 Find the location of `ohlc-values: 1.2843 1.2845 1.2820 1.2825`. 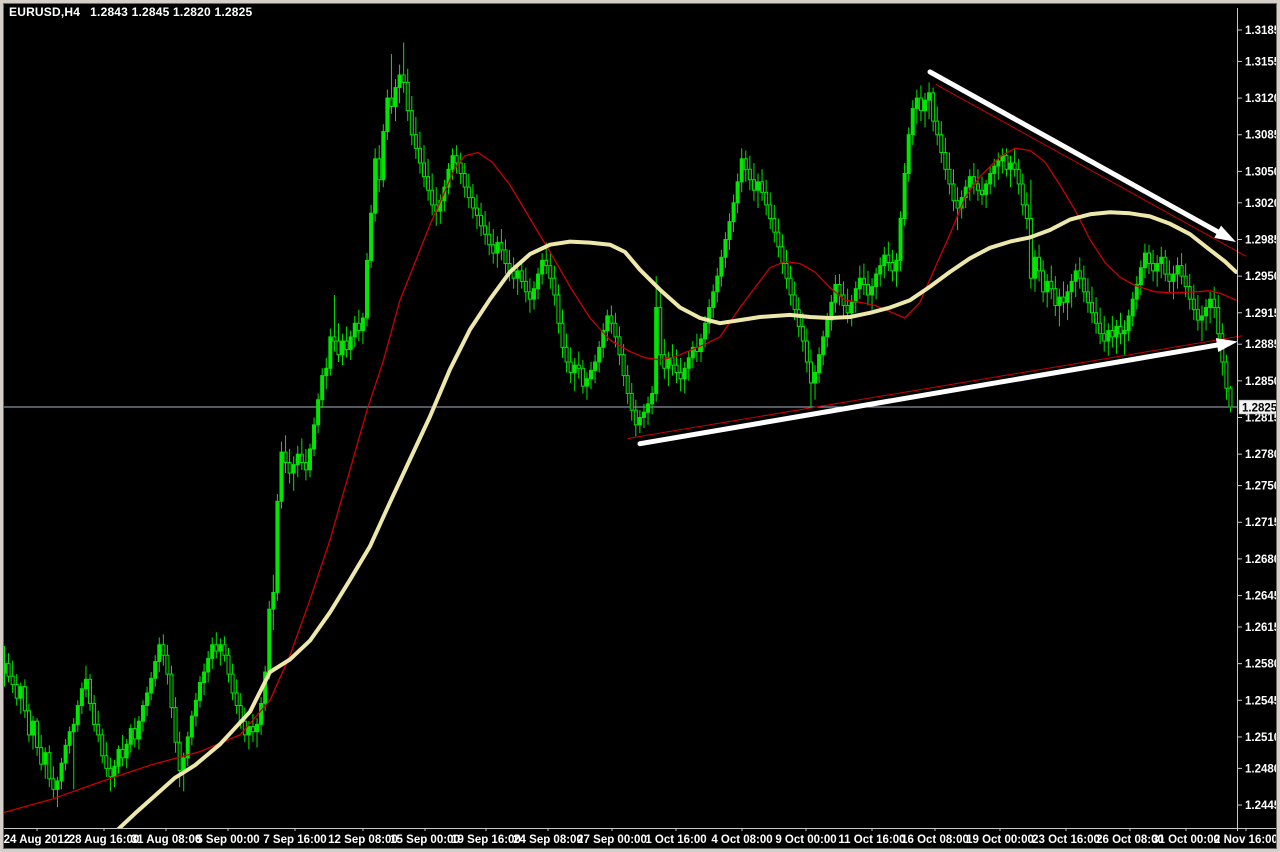

ohlc-values: 1.2843 1.2845 1.2820 1.2825 is located at coordinates (171, 12).